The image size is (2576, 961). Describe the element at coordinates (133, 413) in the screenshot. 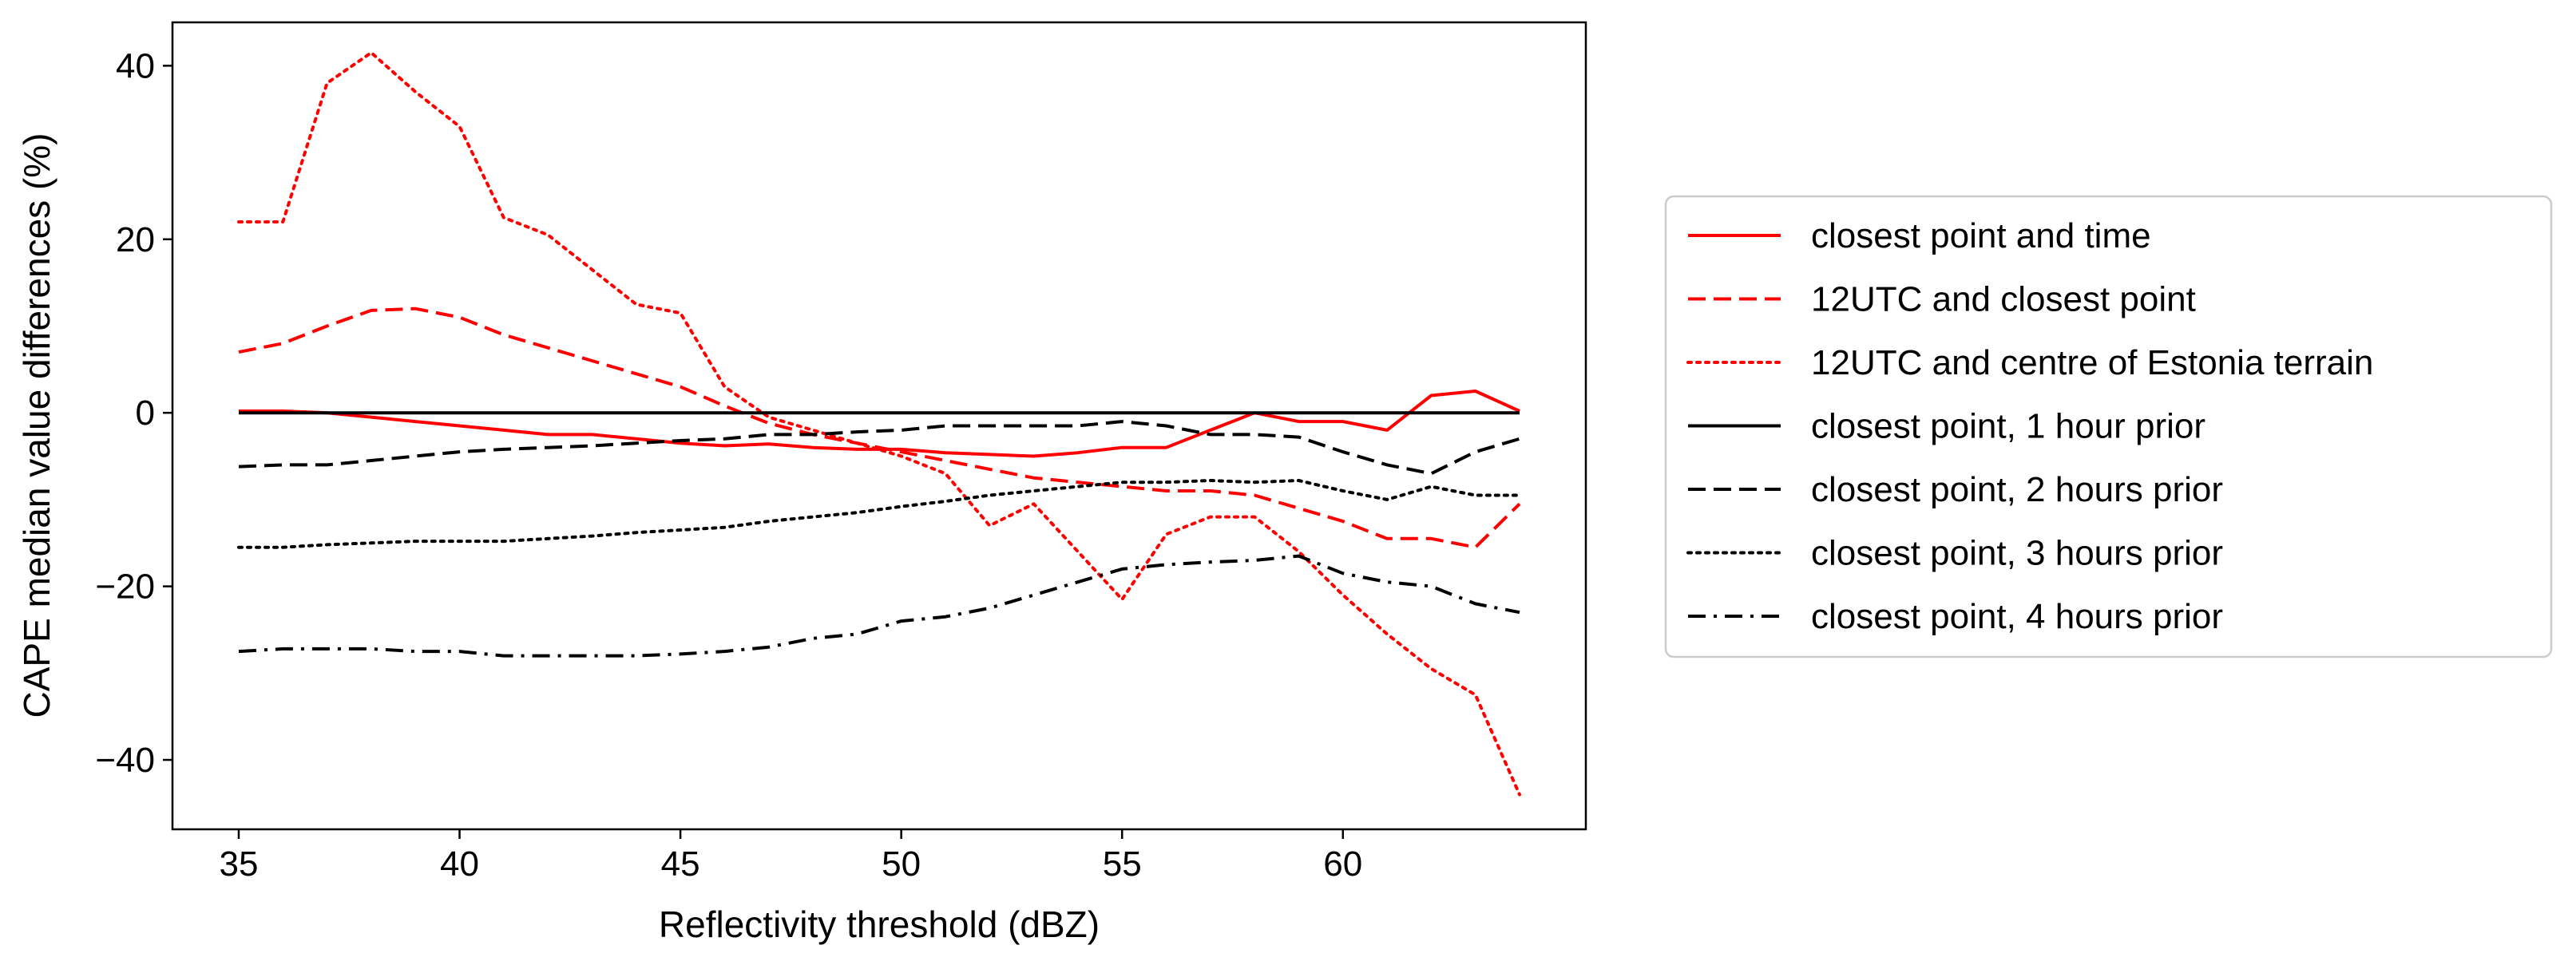

I see `y-axis: −40 −20 0 20 40` at that location.